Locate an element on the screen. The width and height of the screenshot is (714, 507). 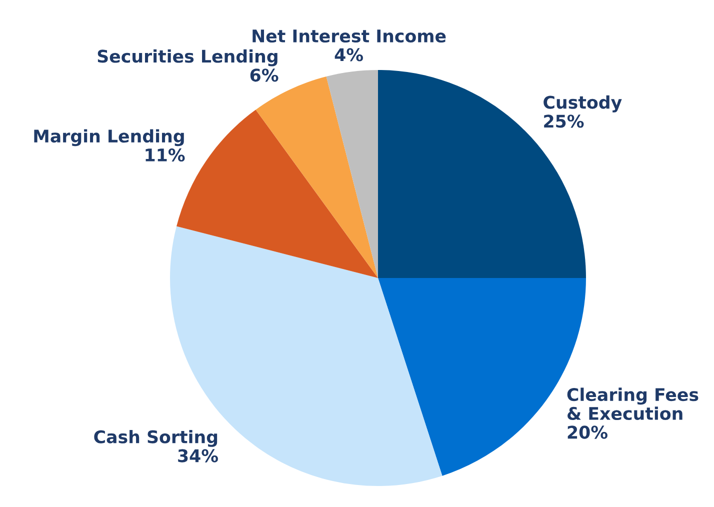
data-label: 25% is located at coordinates (564, 121).